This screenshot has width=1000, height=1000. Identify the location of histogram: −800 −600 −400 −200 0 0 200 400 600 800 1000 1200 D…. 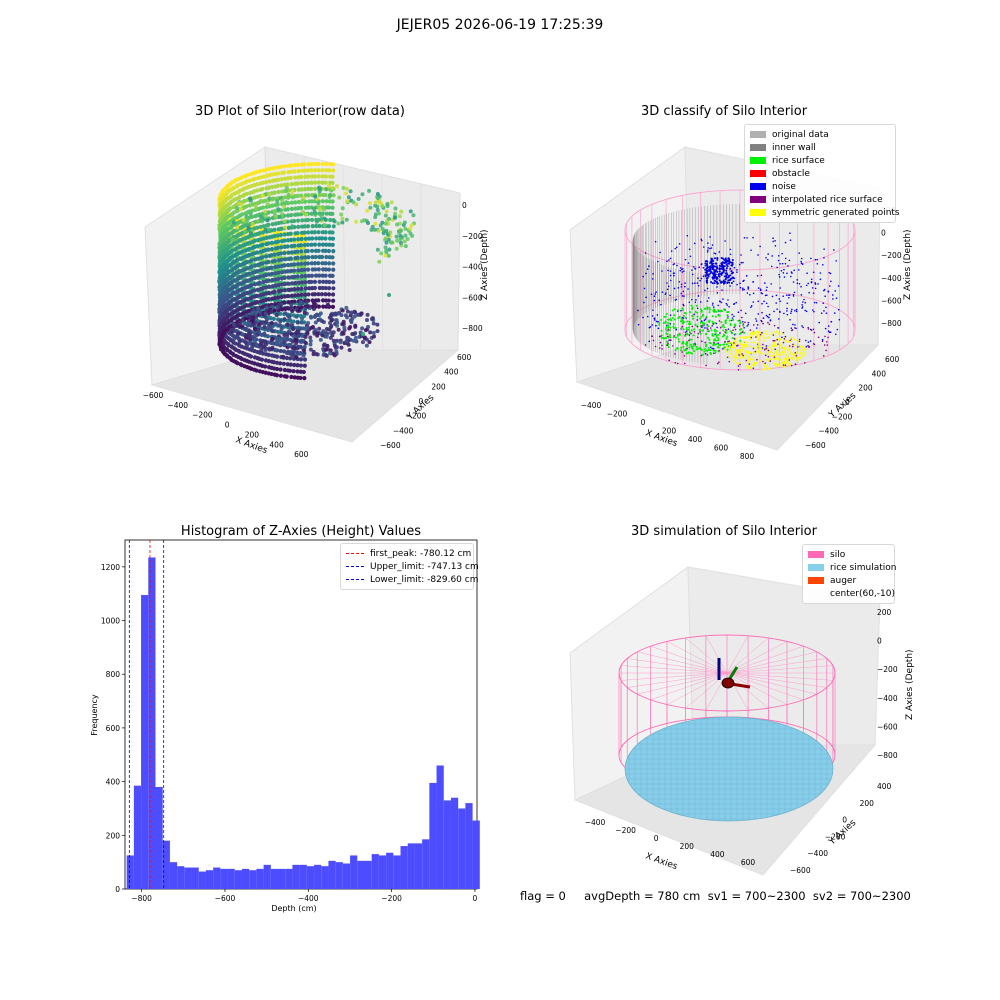
(285, 726).